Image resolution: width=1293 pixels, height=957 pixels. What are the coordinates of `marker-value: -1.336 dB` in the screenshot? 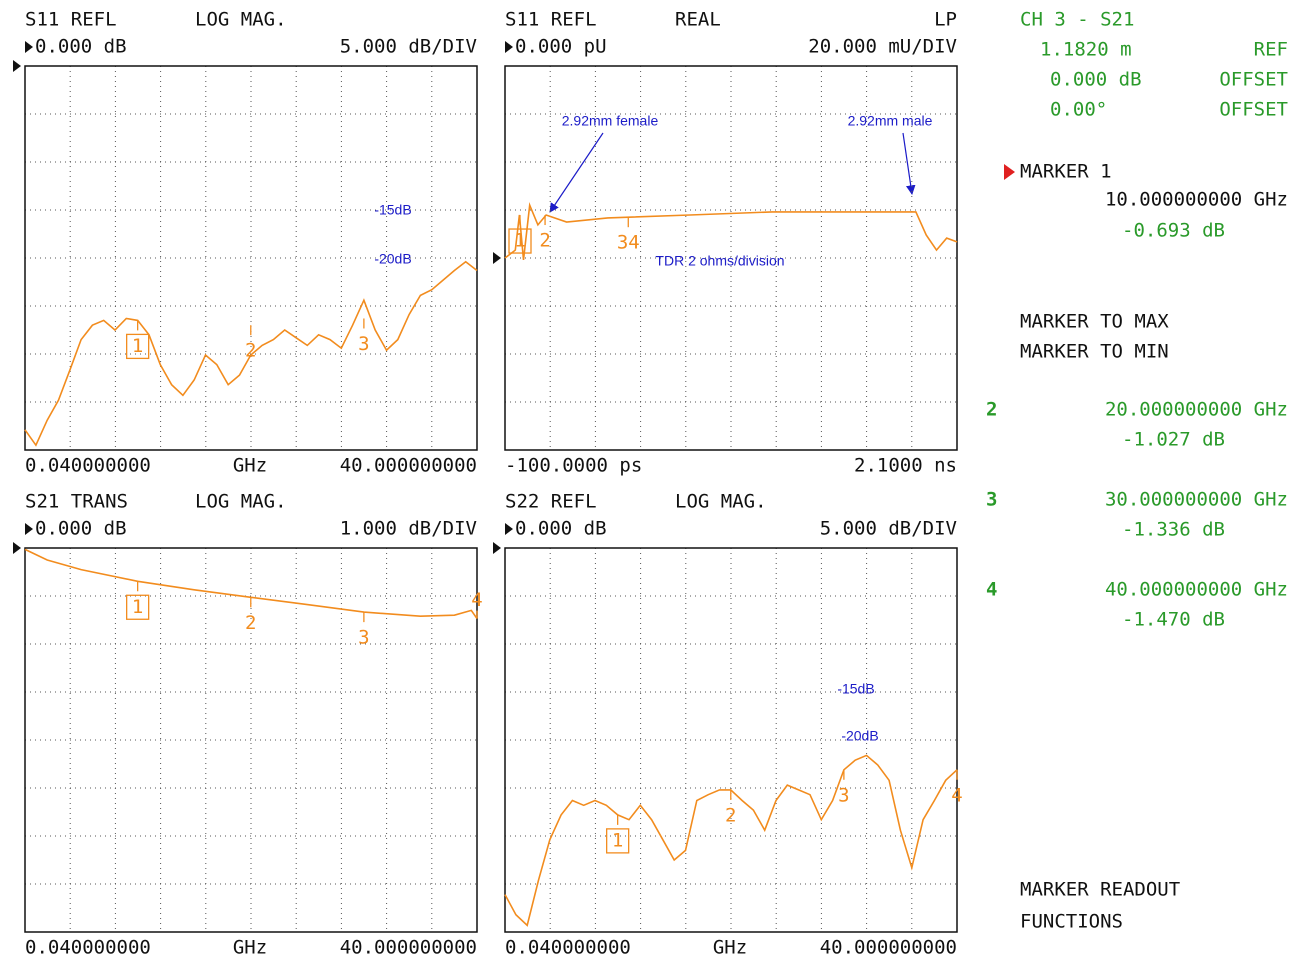 It's located at (1173, 530).